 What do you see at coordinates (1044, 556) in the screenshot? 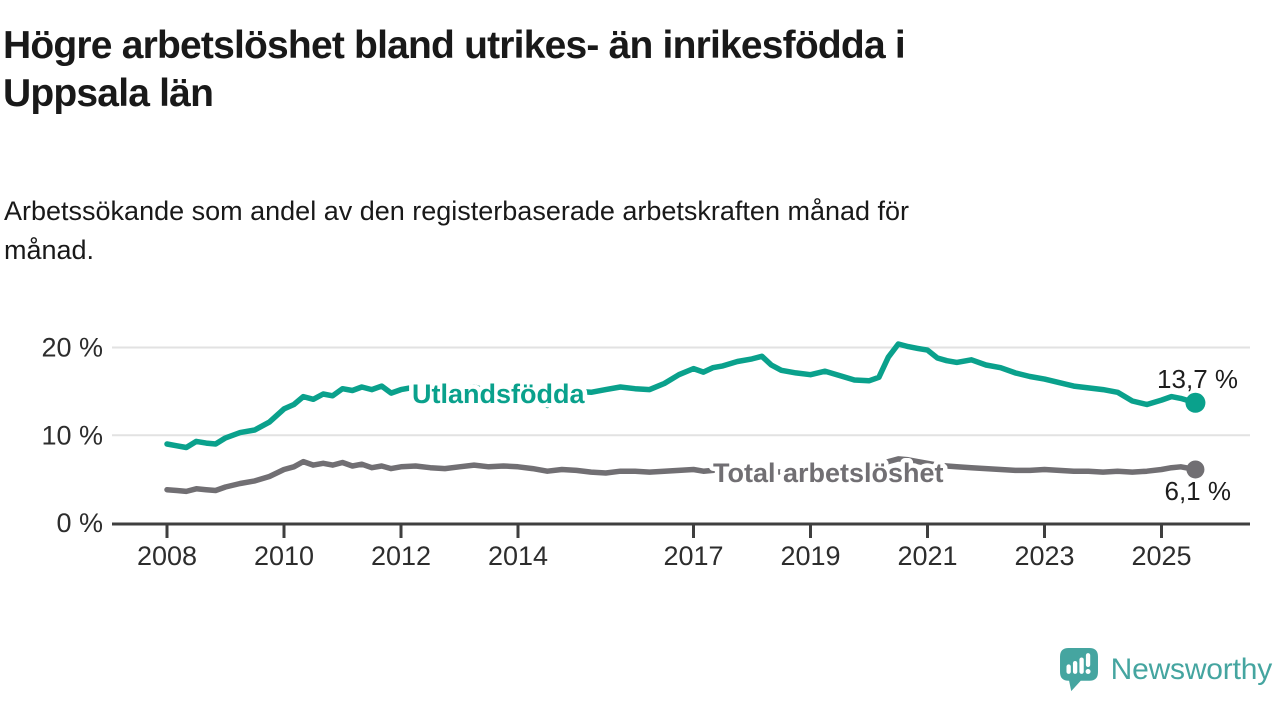
I see `x-tick-label-2023: 2023` at bounding box center [1044, 556].